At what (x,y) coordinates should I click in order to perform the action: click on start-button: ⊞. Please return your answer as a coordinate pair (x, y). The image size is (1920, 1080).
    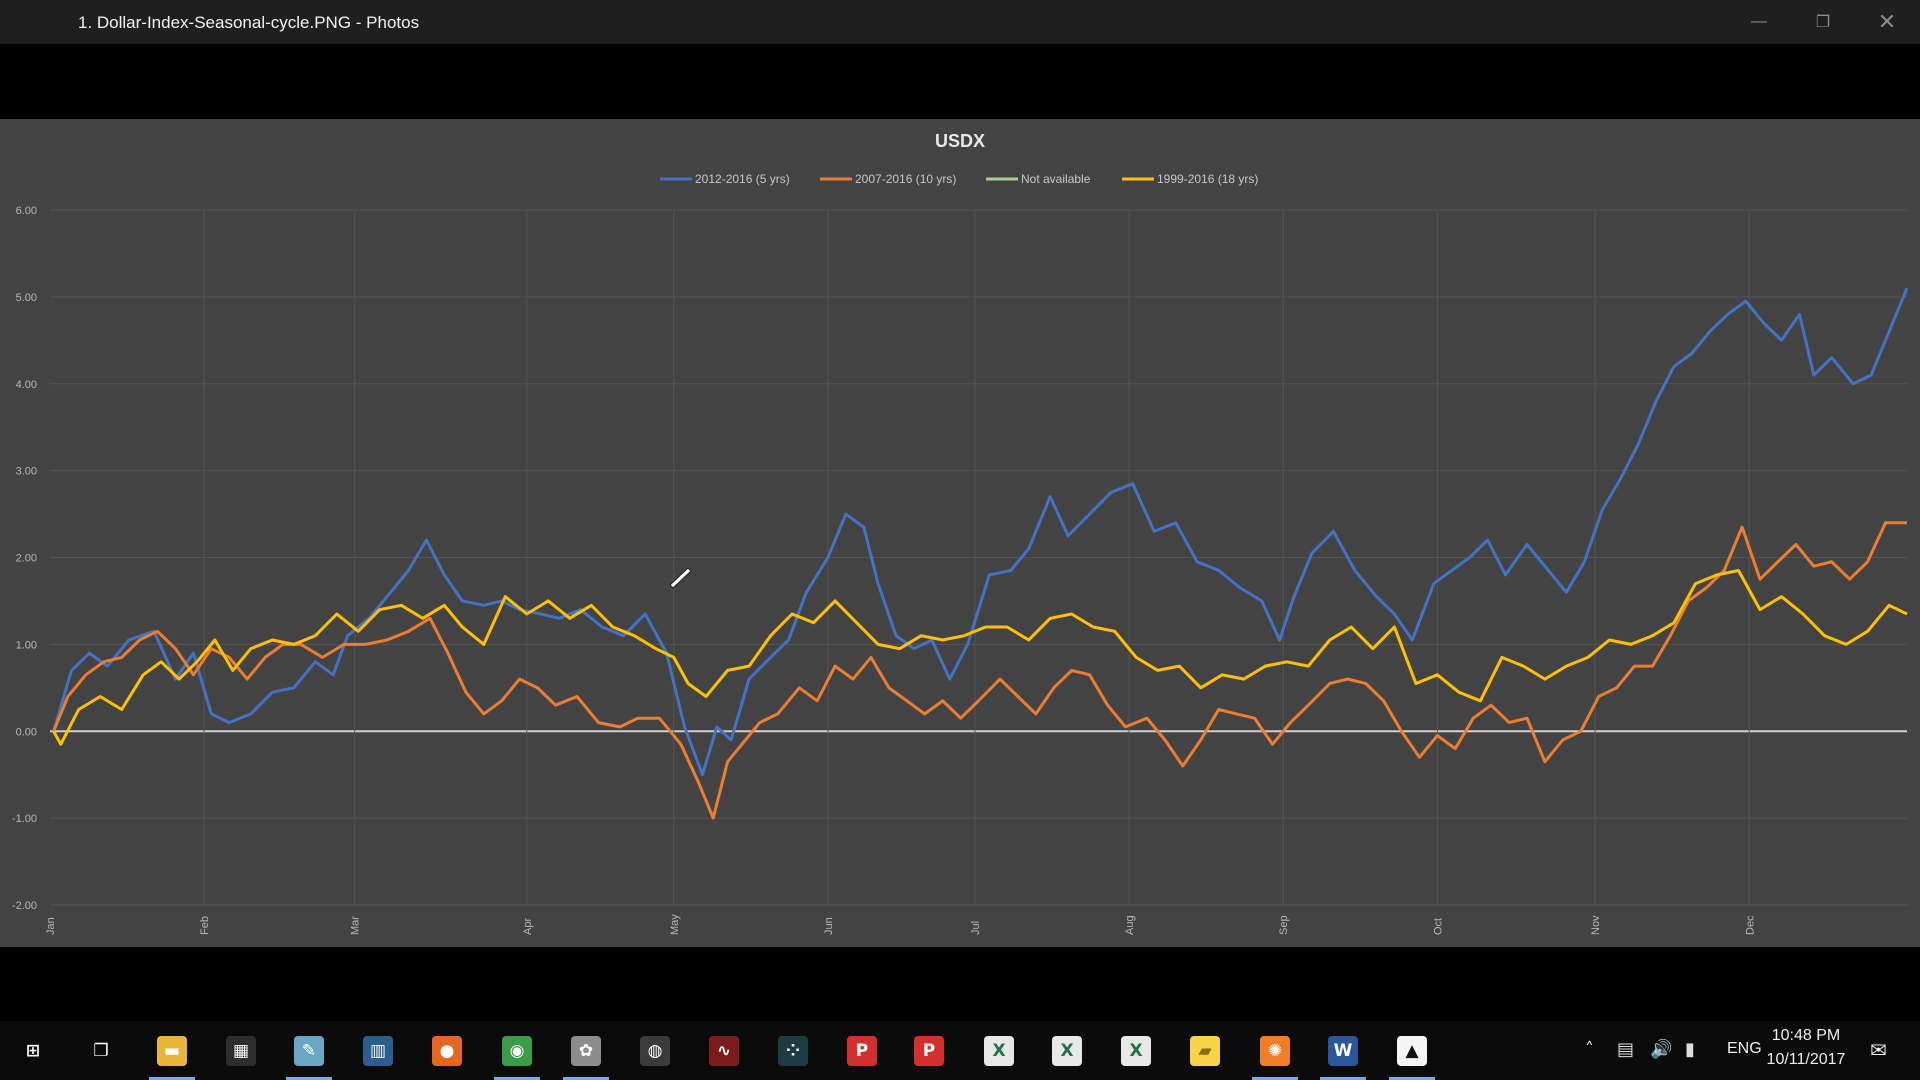
    Looking at the image, I should click on (33, 1050).